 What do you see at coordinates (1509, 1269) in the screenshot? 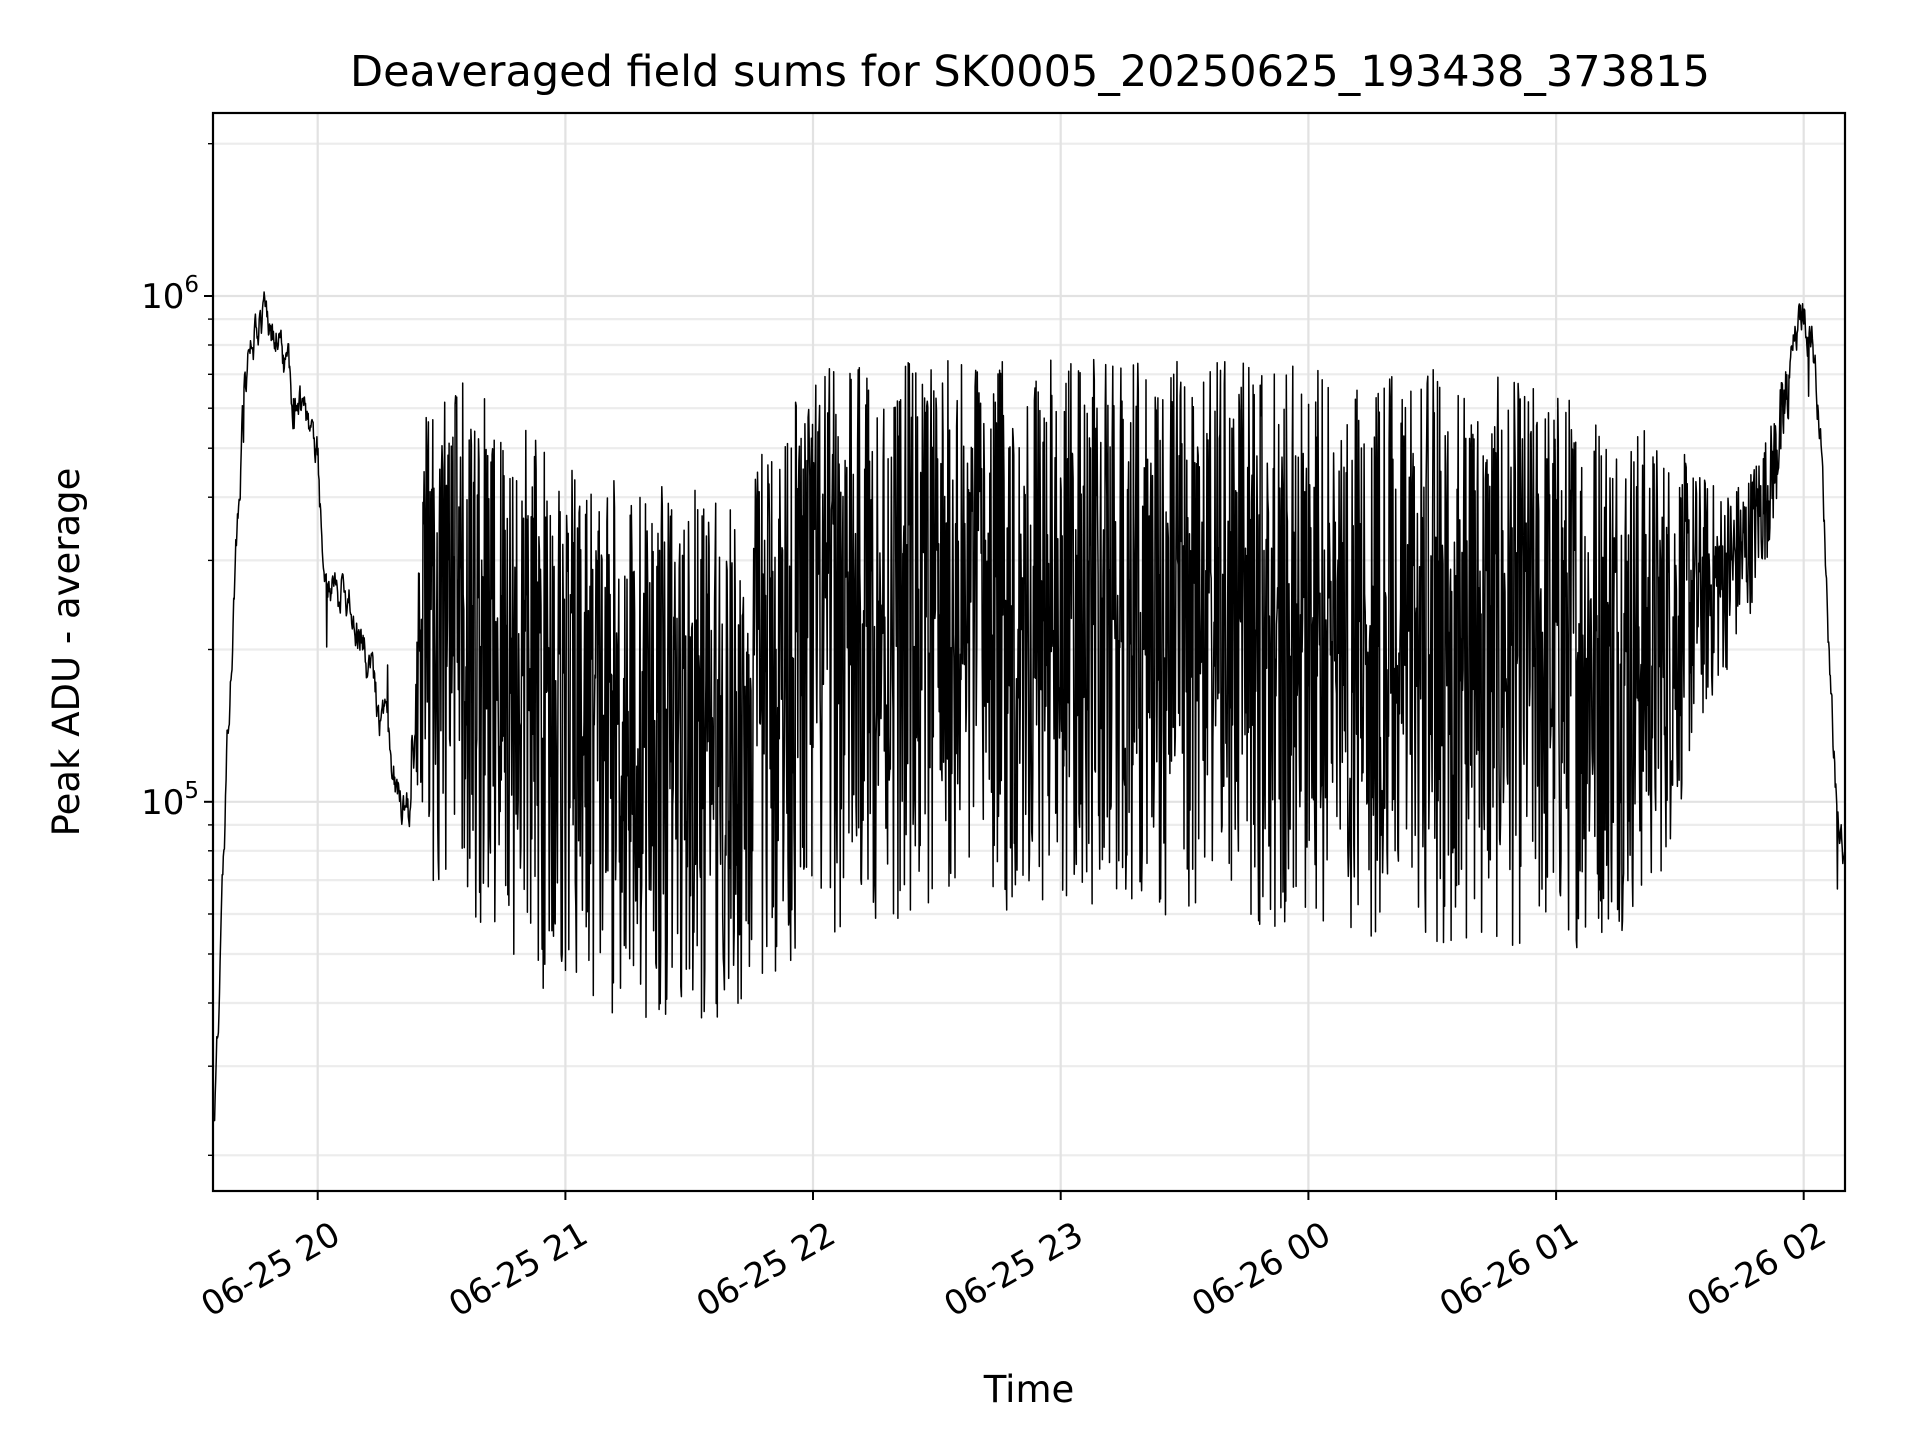
I see `x-tick-label-5: 06-26 01` at bounding box center [1509, 1269].